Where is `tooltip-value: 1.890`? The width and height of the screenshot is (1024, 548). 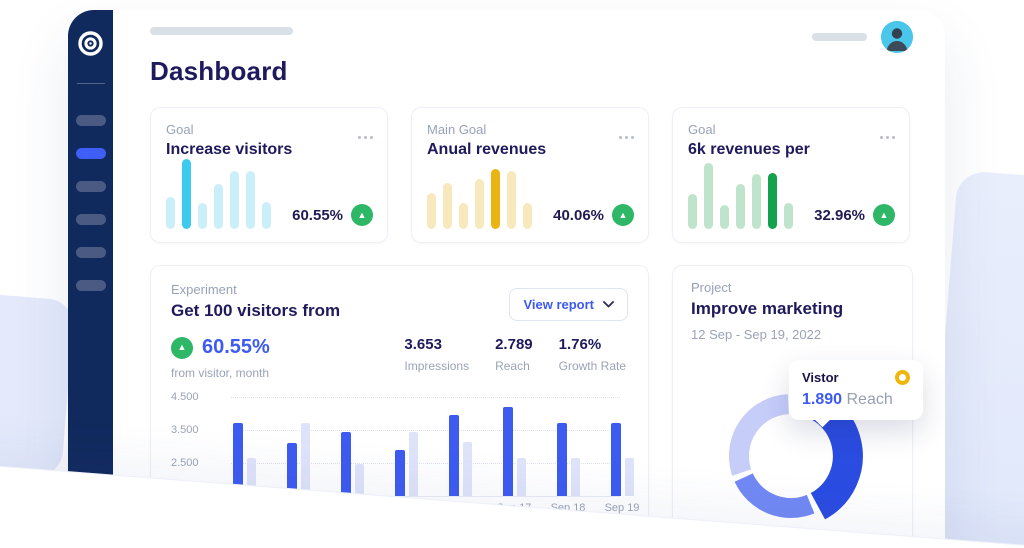
tooltip-value: 1.890 is located at coordinates (822, 399).